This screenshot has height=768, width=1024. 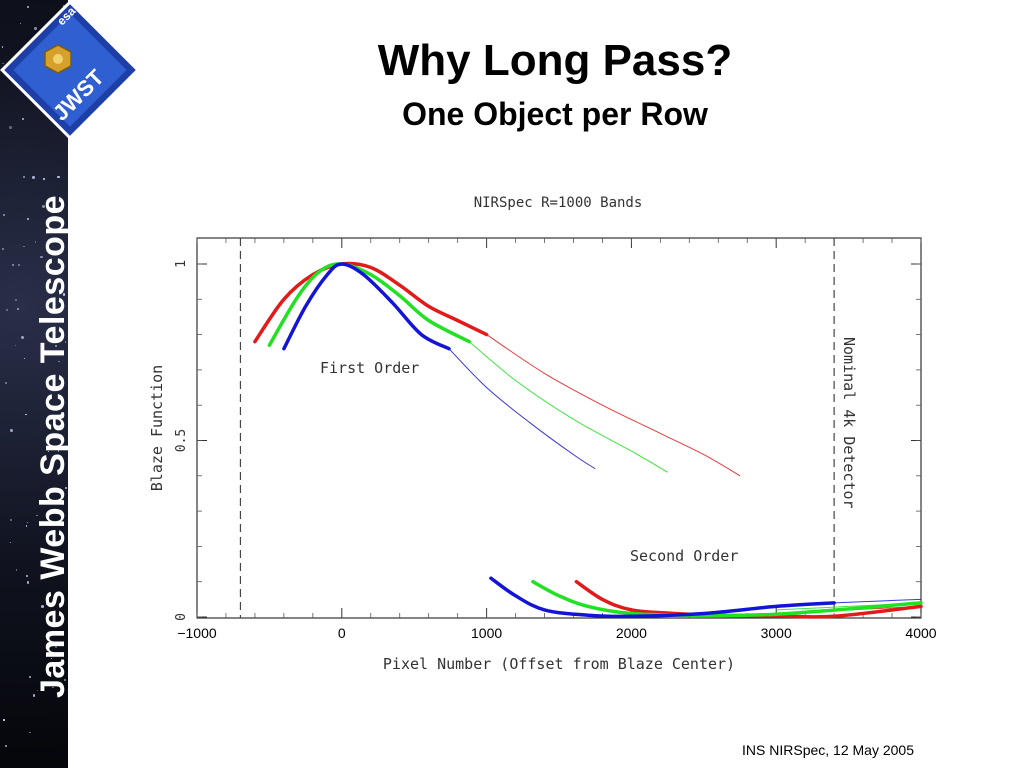 I want to click on slide-subtitle: One Object per Row, so click(x=555, y=114).